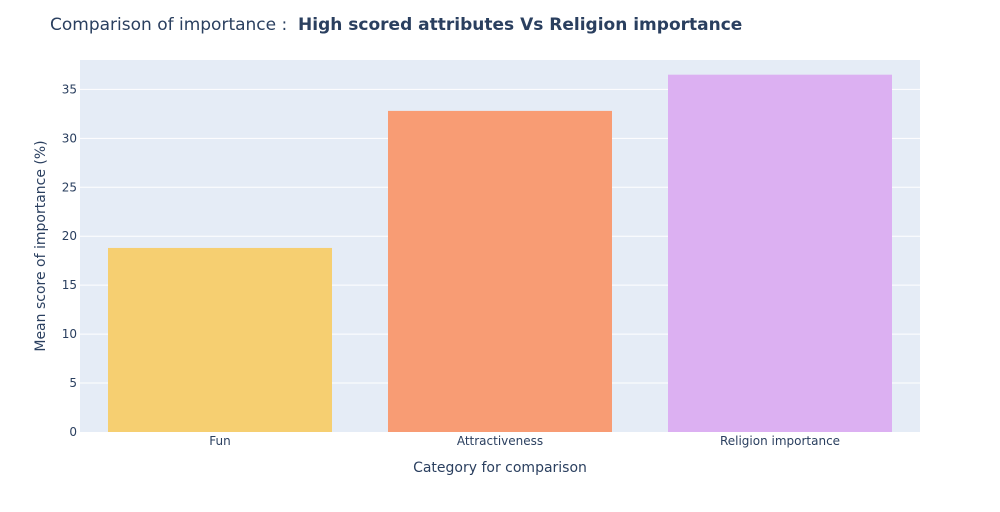  Describe the element at coordinates (500, 271) in the screenshot. I see `bar-attractiveness` at that location.